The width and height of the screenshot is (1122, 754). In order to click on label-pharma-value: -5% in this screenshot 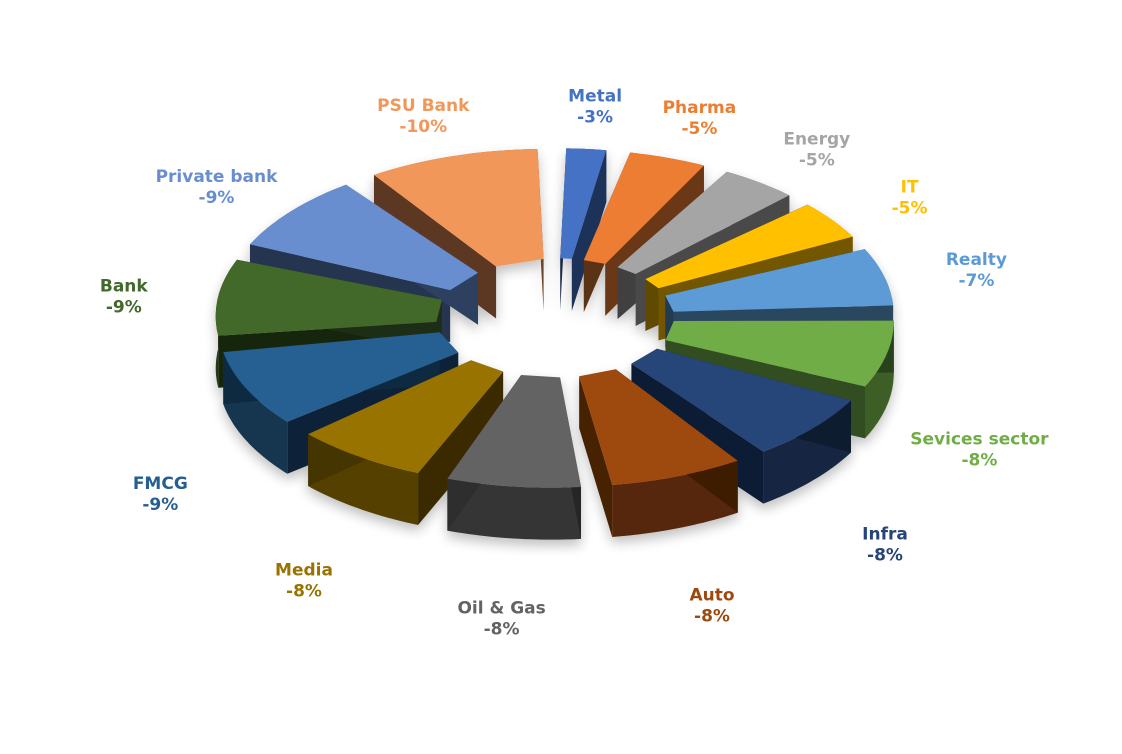, I will do `click(699, 129)`.